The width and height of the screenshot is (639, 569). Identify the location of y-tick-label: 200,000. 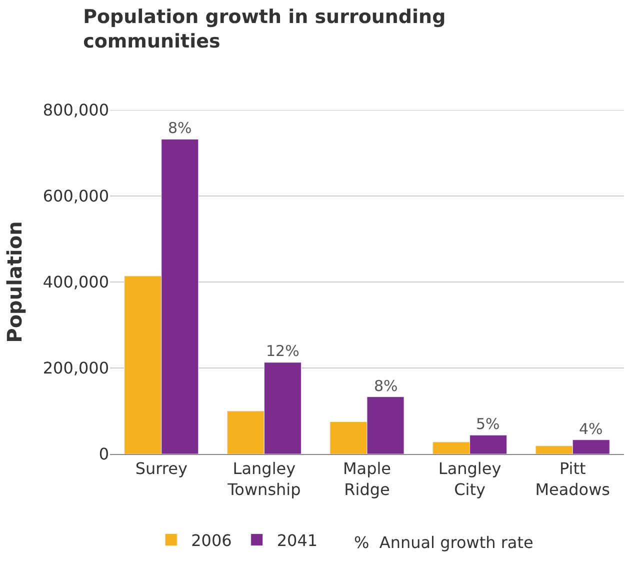
(75, 368).